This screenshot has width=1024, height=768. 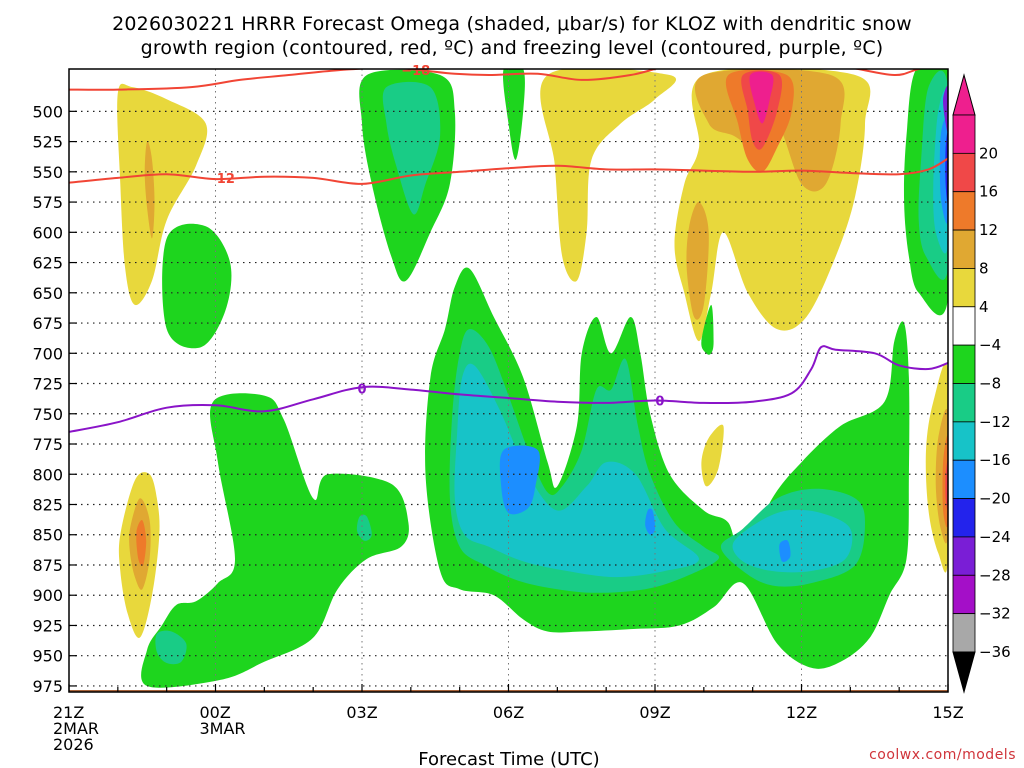 I want to click on y-tick-label-500: 500, so click(x=47, y=111).